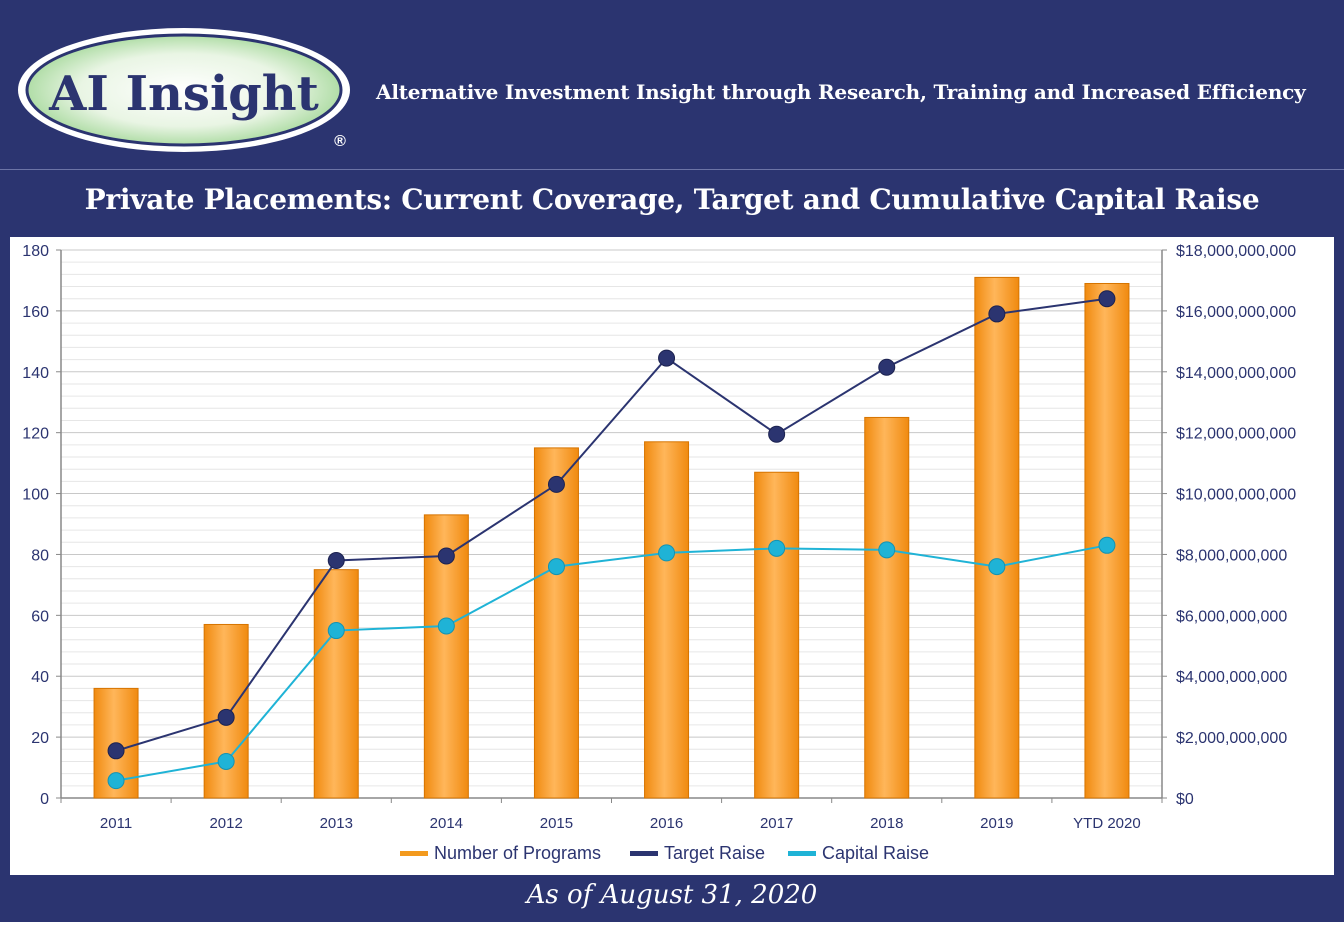 This screenshot has width=1344, height=930. I want to click on right-tick-label: $12,000,000,000, so click(1236, 434).